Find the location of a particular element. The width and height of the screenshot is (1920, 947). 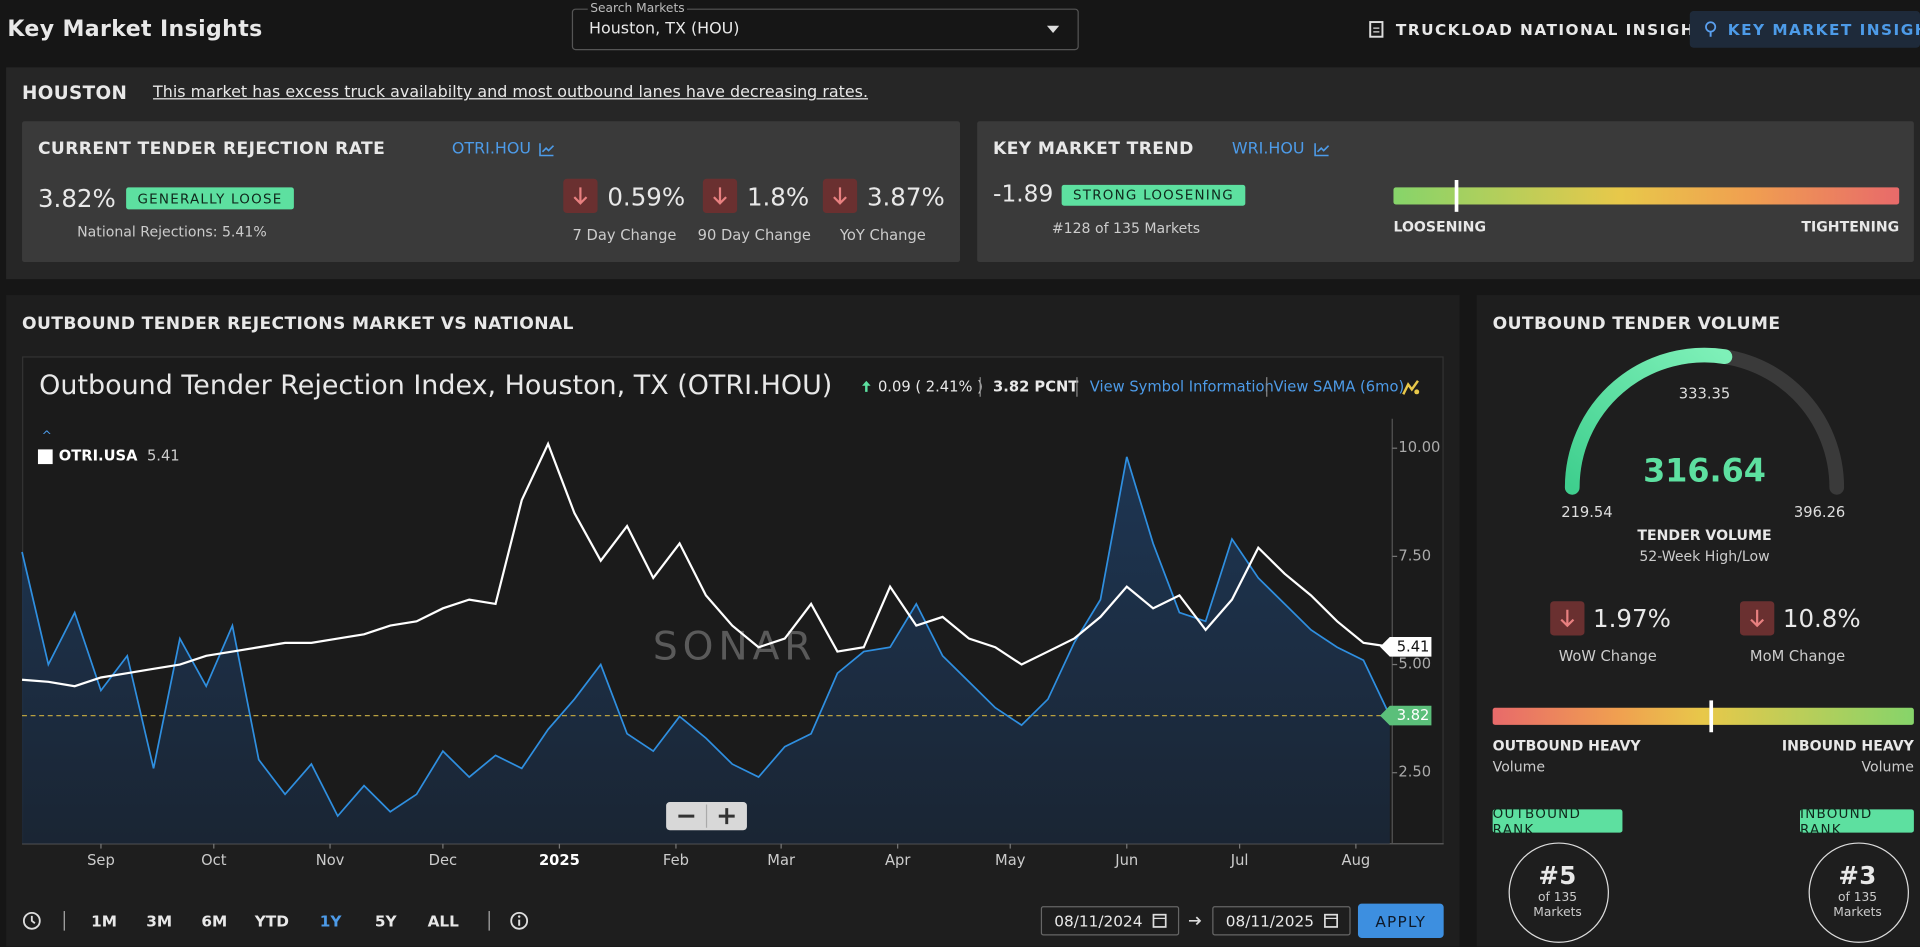

trend-value: -1.89 is located at coordinates (1023, 194).